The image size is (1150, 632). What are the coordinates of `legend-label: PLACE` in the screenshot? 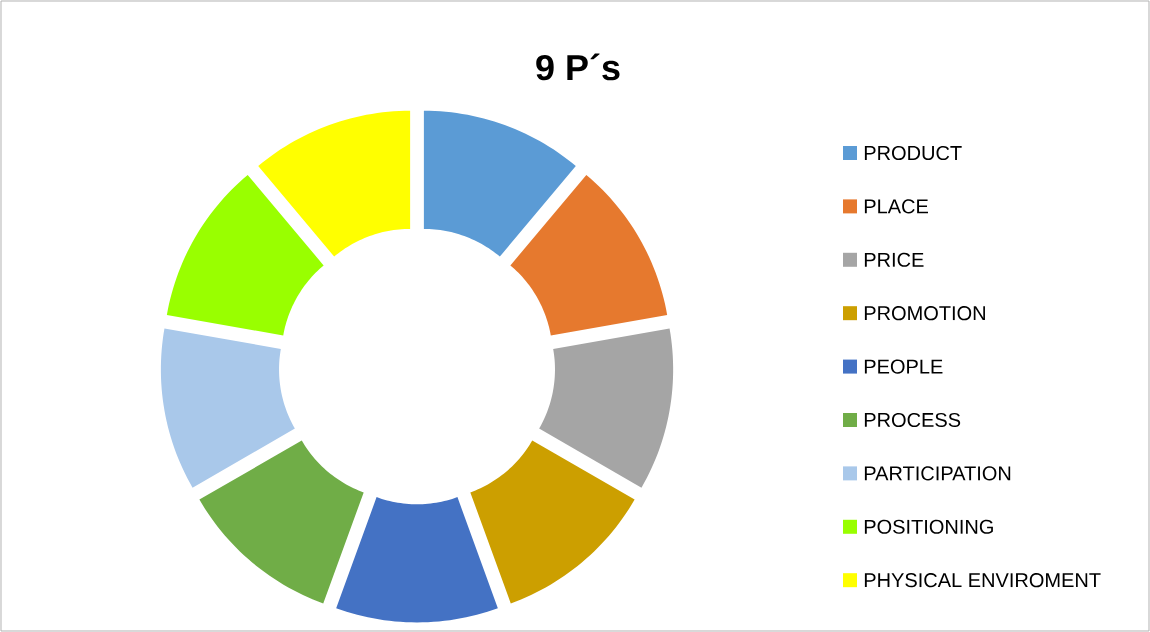 It's located at (896, 206).